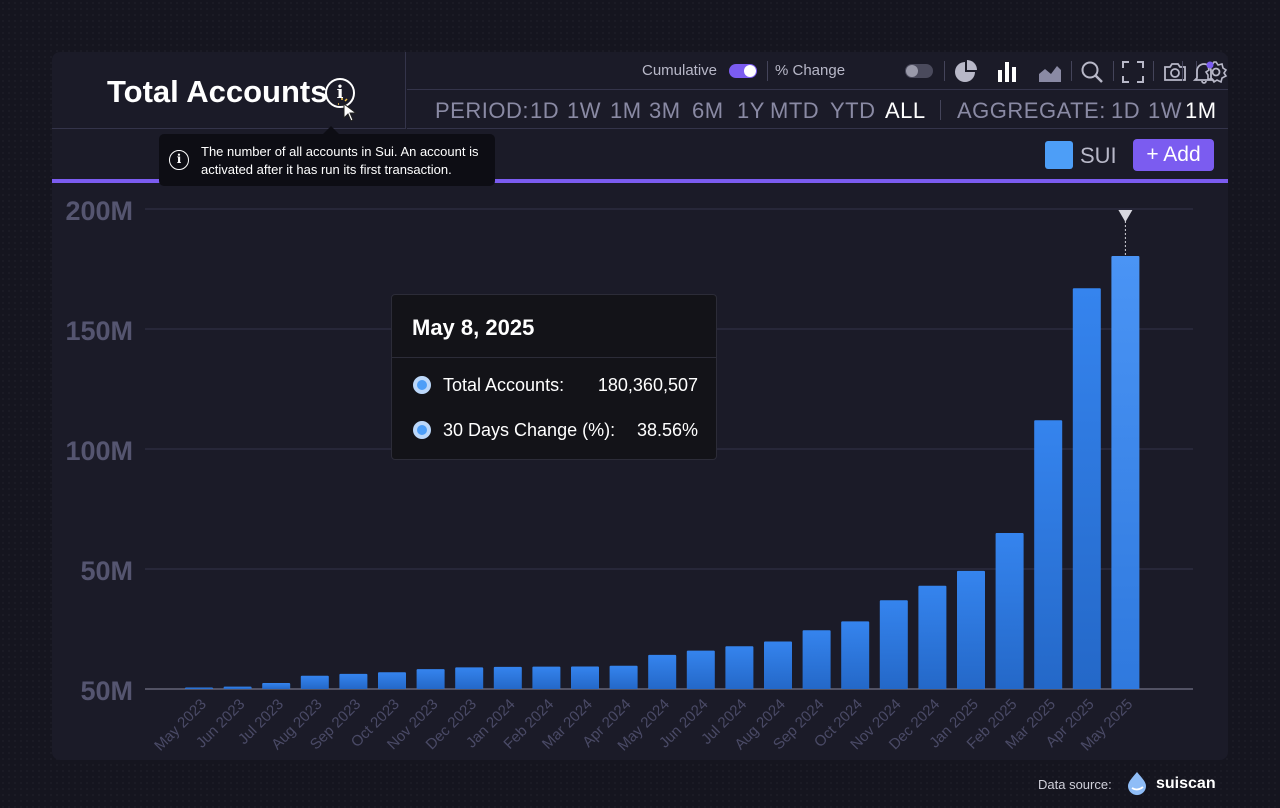 Image resolution: width=1280 pixels, height=808 pixels. Describe the element at coordinates (1201, 110) in the screenshot. I see `aggregate-option-1m: 1M` at that location.